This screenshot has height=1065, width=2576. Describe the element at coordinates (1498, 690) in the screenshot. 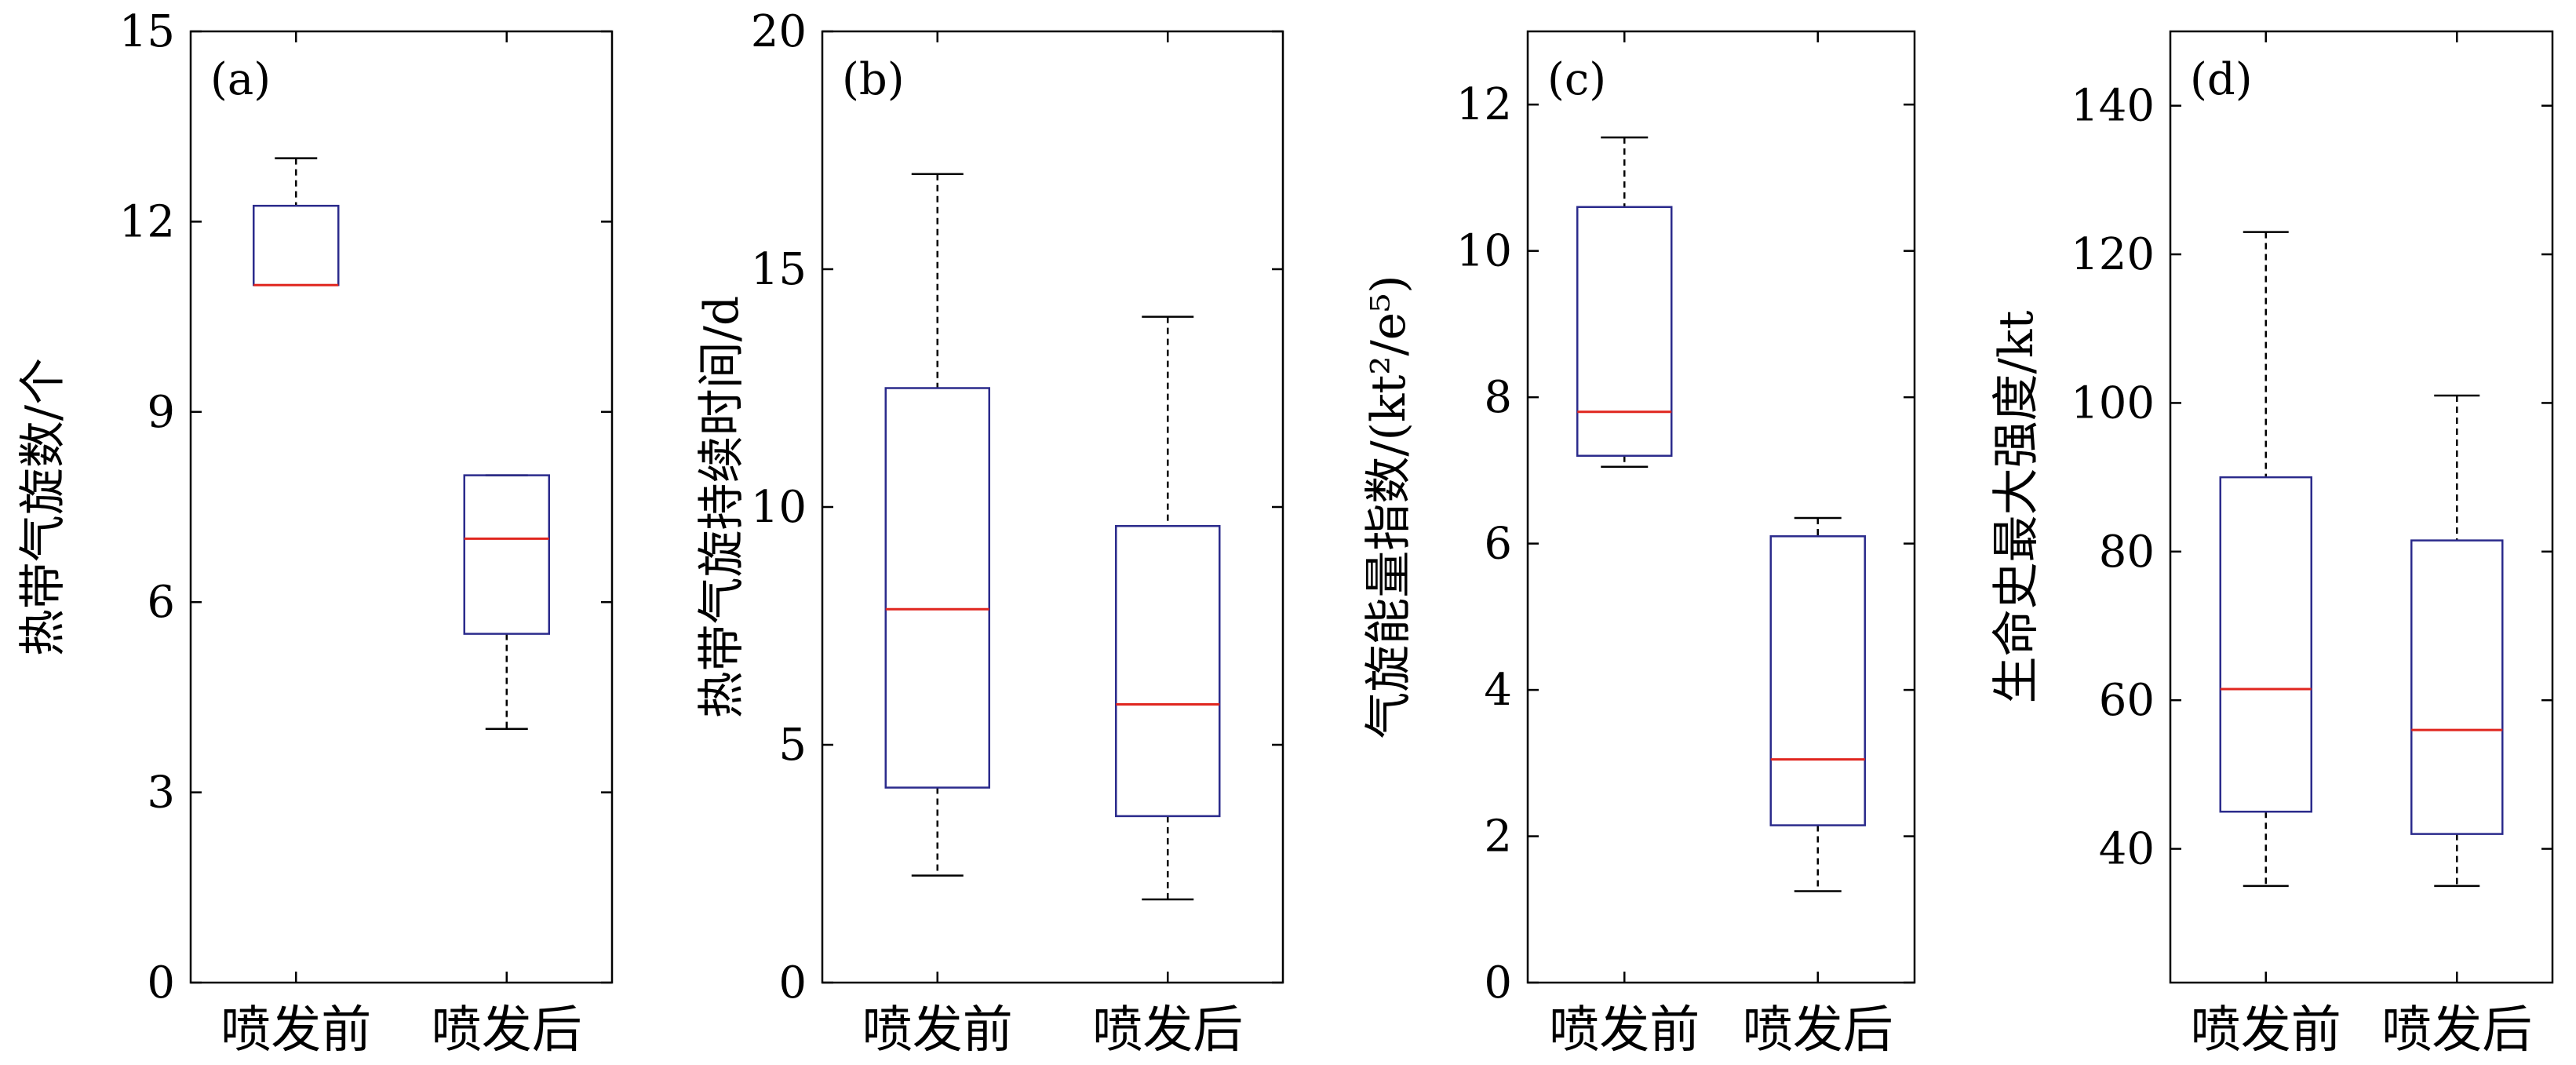

I see `y-tick-label: 4` at that location.